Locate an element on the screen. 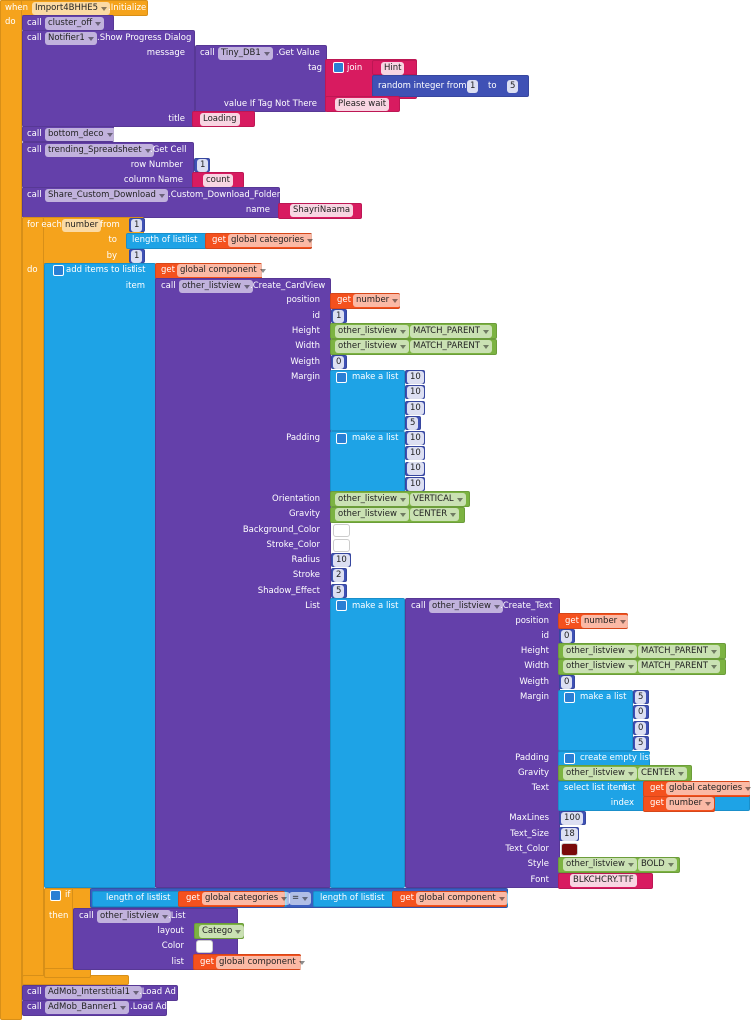 The width and height of the screenshot is (751, 1023). input-label: Height is located at coordinates (305, 330).